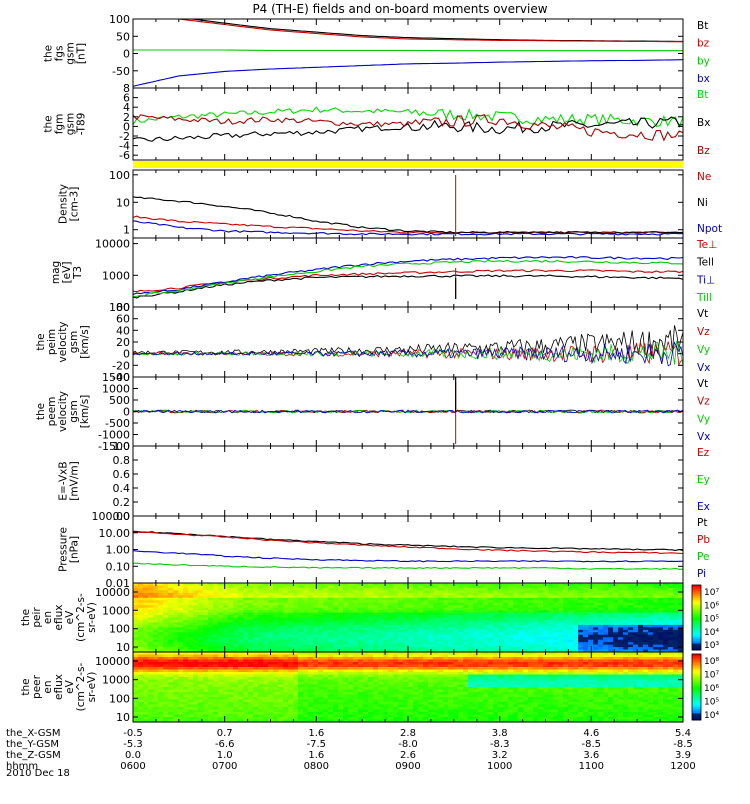 The image size is (750, 804). What do you see at coordinates (92, 617) in the screenshot?
I see `y-axis-label-line: sr-eV)` at bounding box center [92, 617].